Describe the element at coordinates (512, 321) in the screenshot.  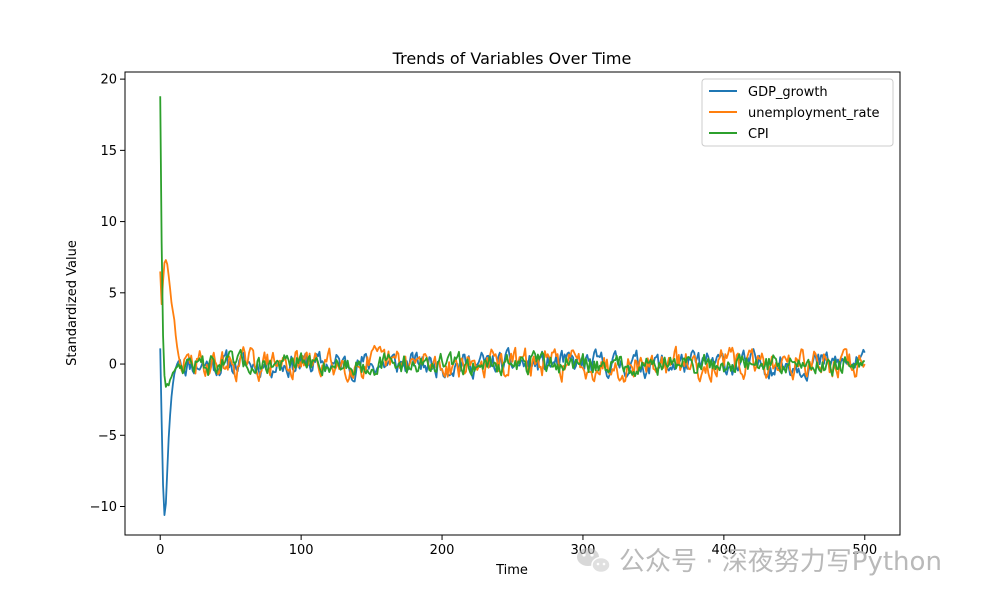
I see `series-line-unemployment-rate` at that location.